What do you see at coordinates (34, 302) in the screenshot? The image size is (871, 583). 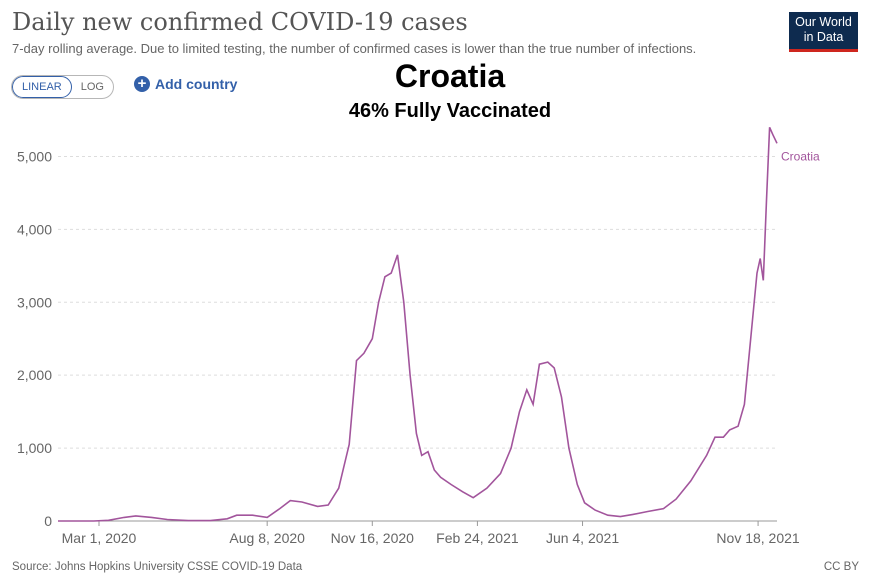 I see `y-tick-label: 3,000` at bounding box center [34, 302].